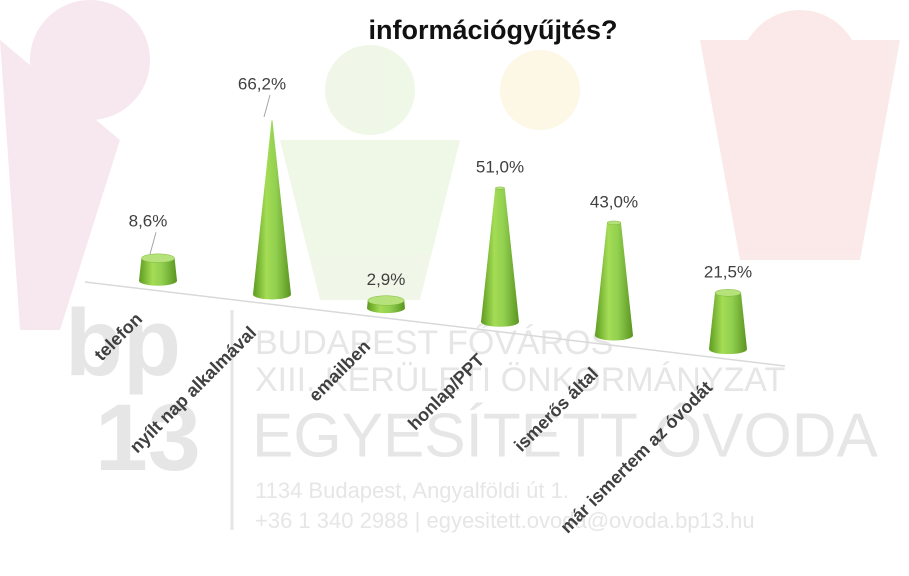 This screenshot has width=909, height=576. Describe the element at coordinates (148, 221) in the screenshot. I see `value-label: 8,6%` at that location.